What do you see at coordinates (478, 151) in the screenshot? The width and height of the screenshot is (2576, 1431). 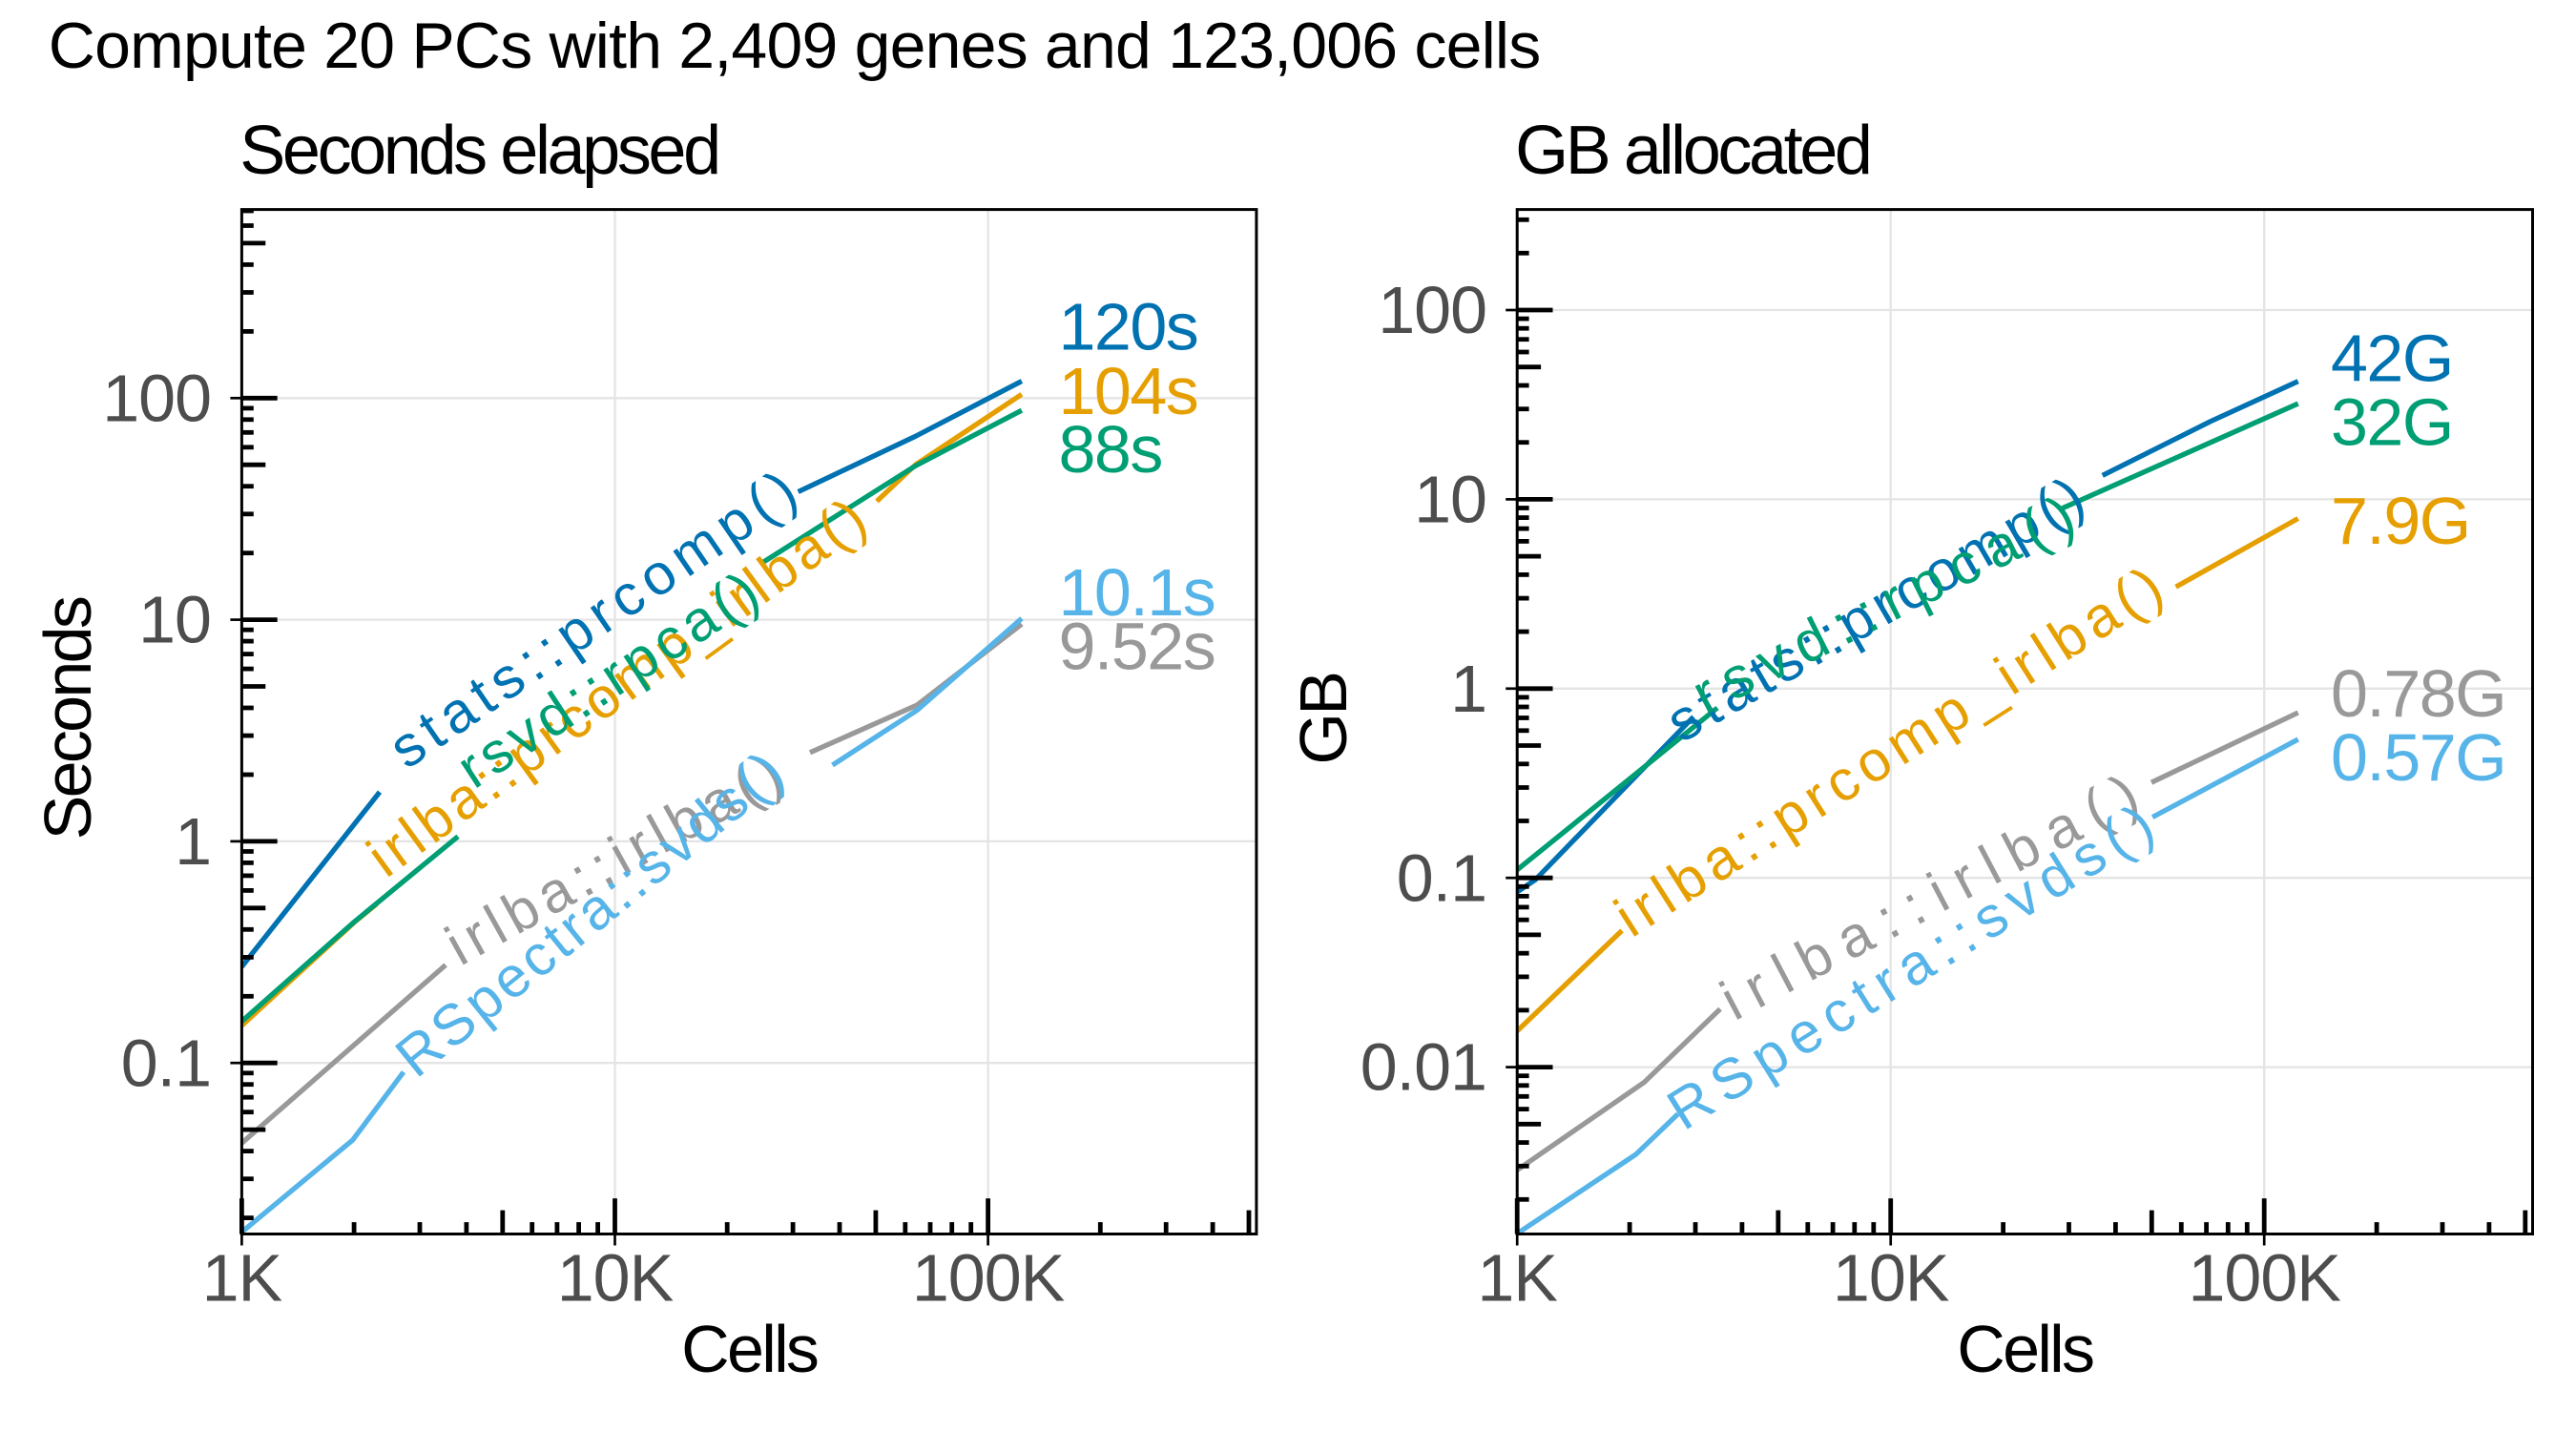 I see `svg-text: Seconds elapsed` at bounding box center [478, 151].